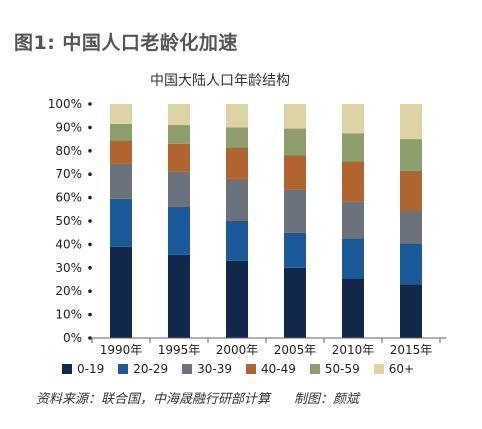  Describe the element at coordinates (353, 350) in the screenshot. I see `x-tick-label: 2010年` at that location.